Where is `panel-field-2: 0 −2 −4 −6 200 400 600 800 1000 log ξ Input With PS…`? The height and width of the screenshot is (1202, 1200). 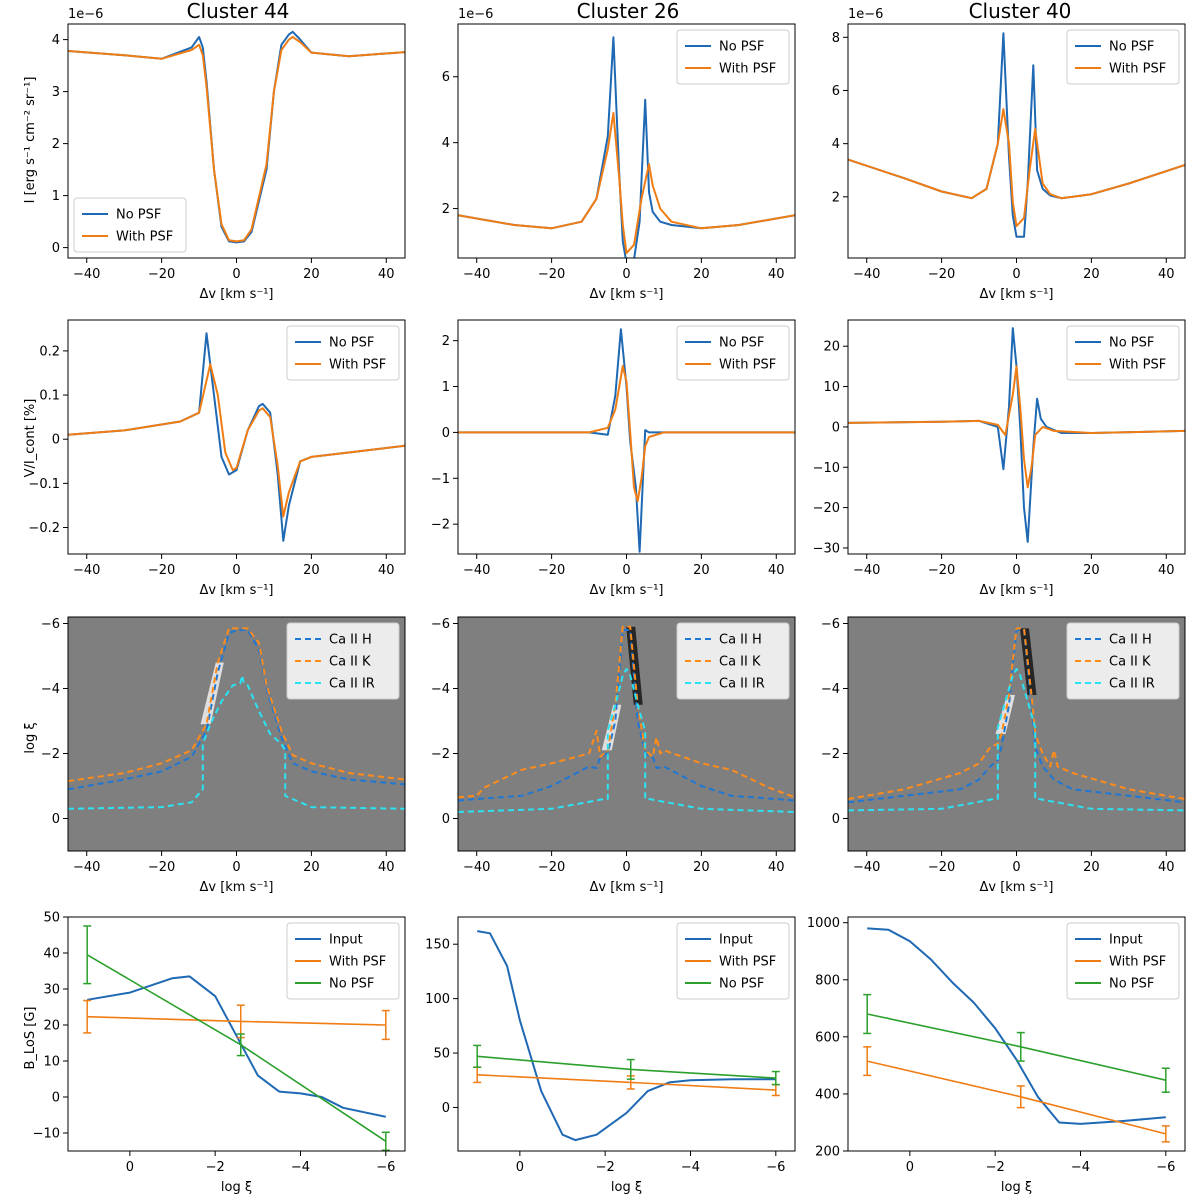
panel-field-2: 0 −2 −4 −6 200 400 600 800 1000 log ξ Input With PS… is located at coordinates (996, 1055).